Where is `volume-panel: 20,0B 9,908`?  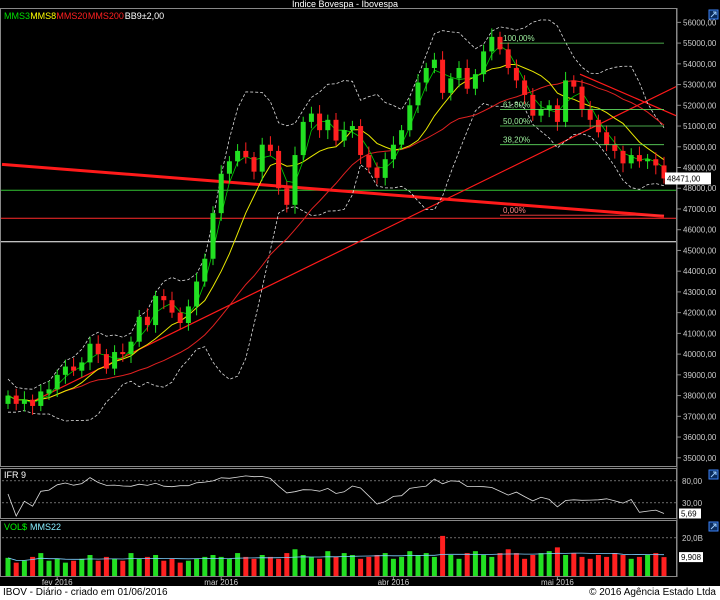 volume-panel: 20,0B 9,908 is located at coordinates (352, 555).